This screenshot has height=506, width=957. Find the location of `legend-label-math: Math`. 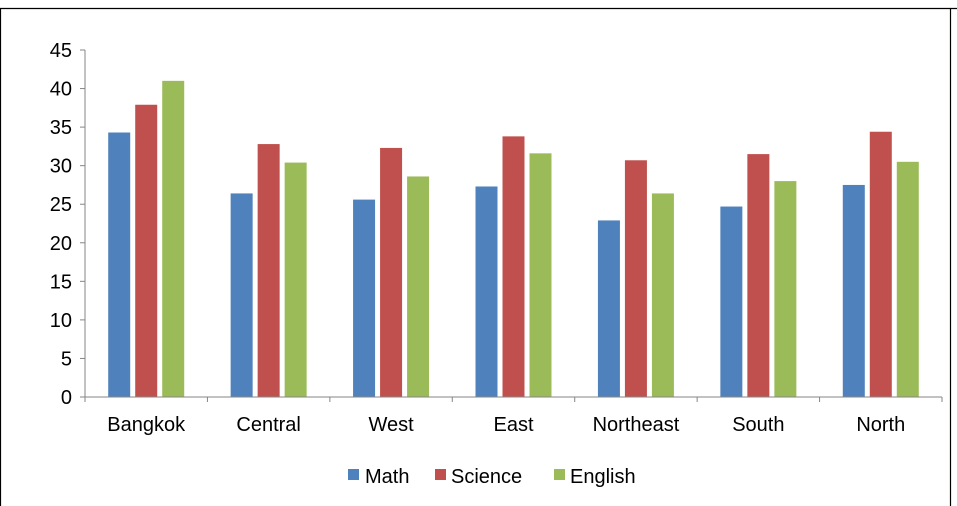

legend-label-math: Math is located at coordinates (387, 477).